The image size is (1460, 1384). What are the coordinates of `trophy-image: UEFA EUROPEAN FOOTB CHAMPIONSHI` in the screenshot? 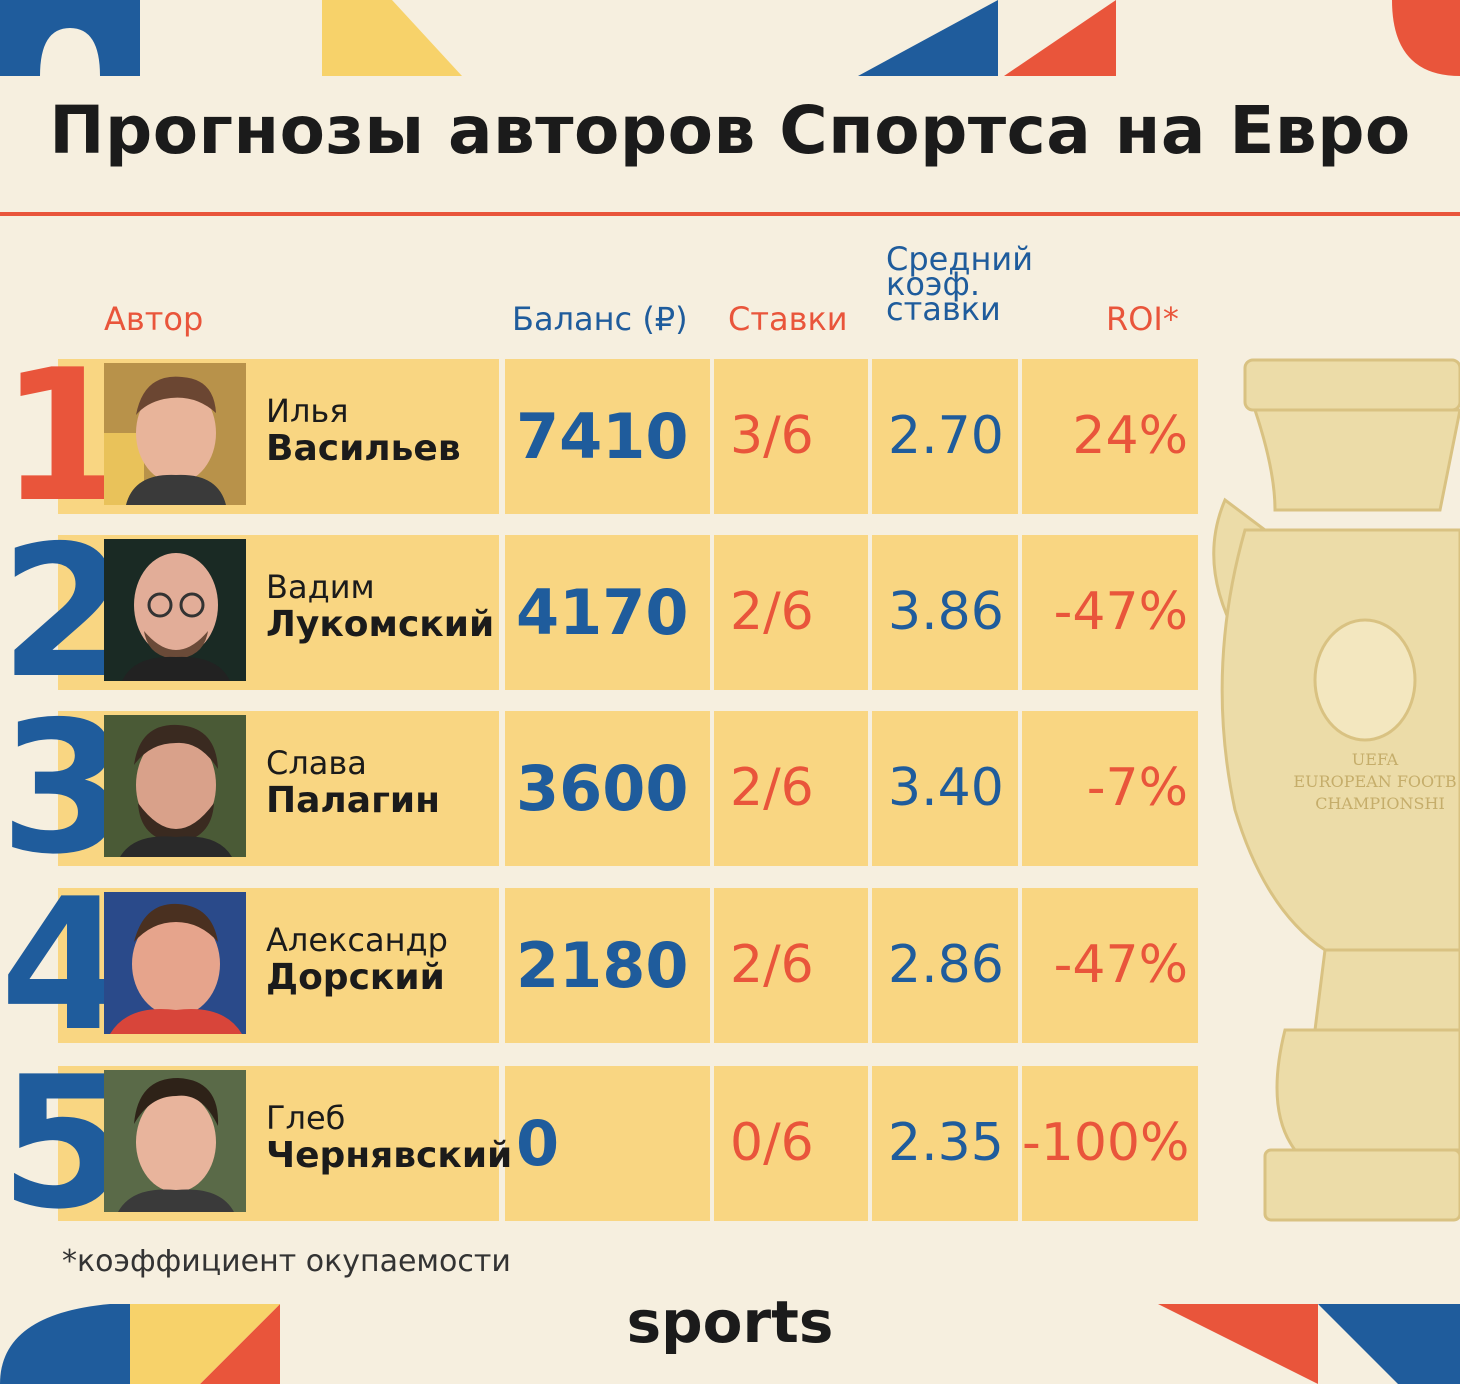 It's located at (1336, 790).